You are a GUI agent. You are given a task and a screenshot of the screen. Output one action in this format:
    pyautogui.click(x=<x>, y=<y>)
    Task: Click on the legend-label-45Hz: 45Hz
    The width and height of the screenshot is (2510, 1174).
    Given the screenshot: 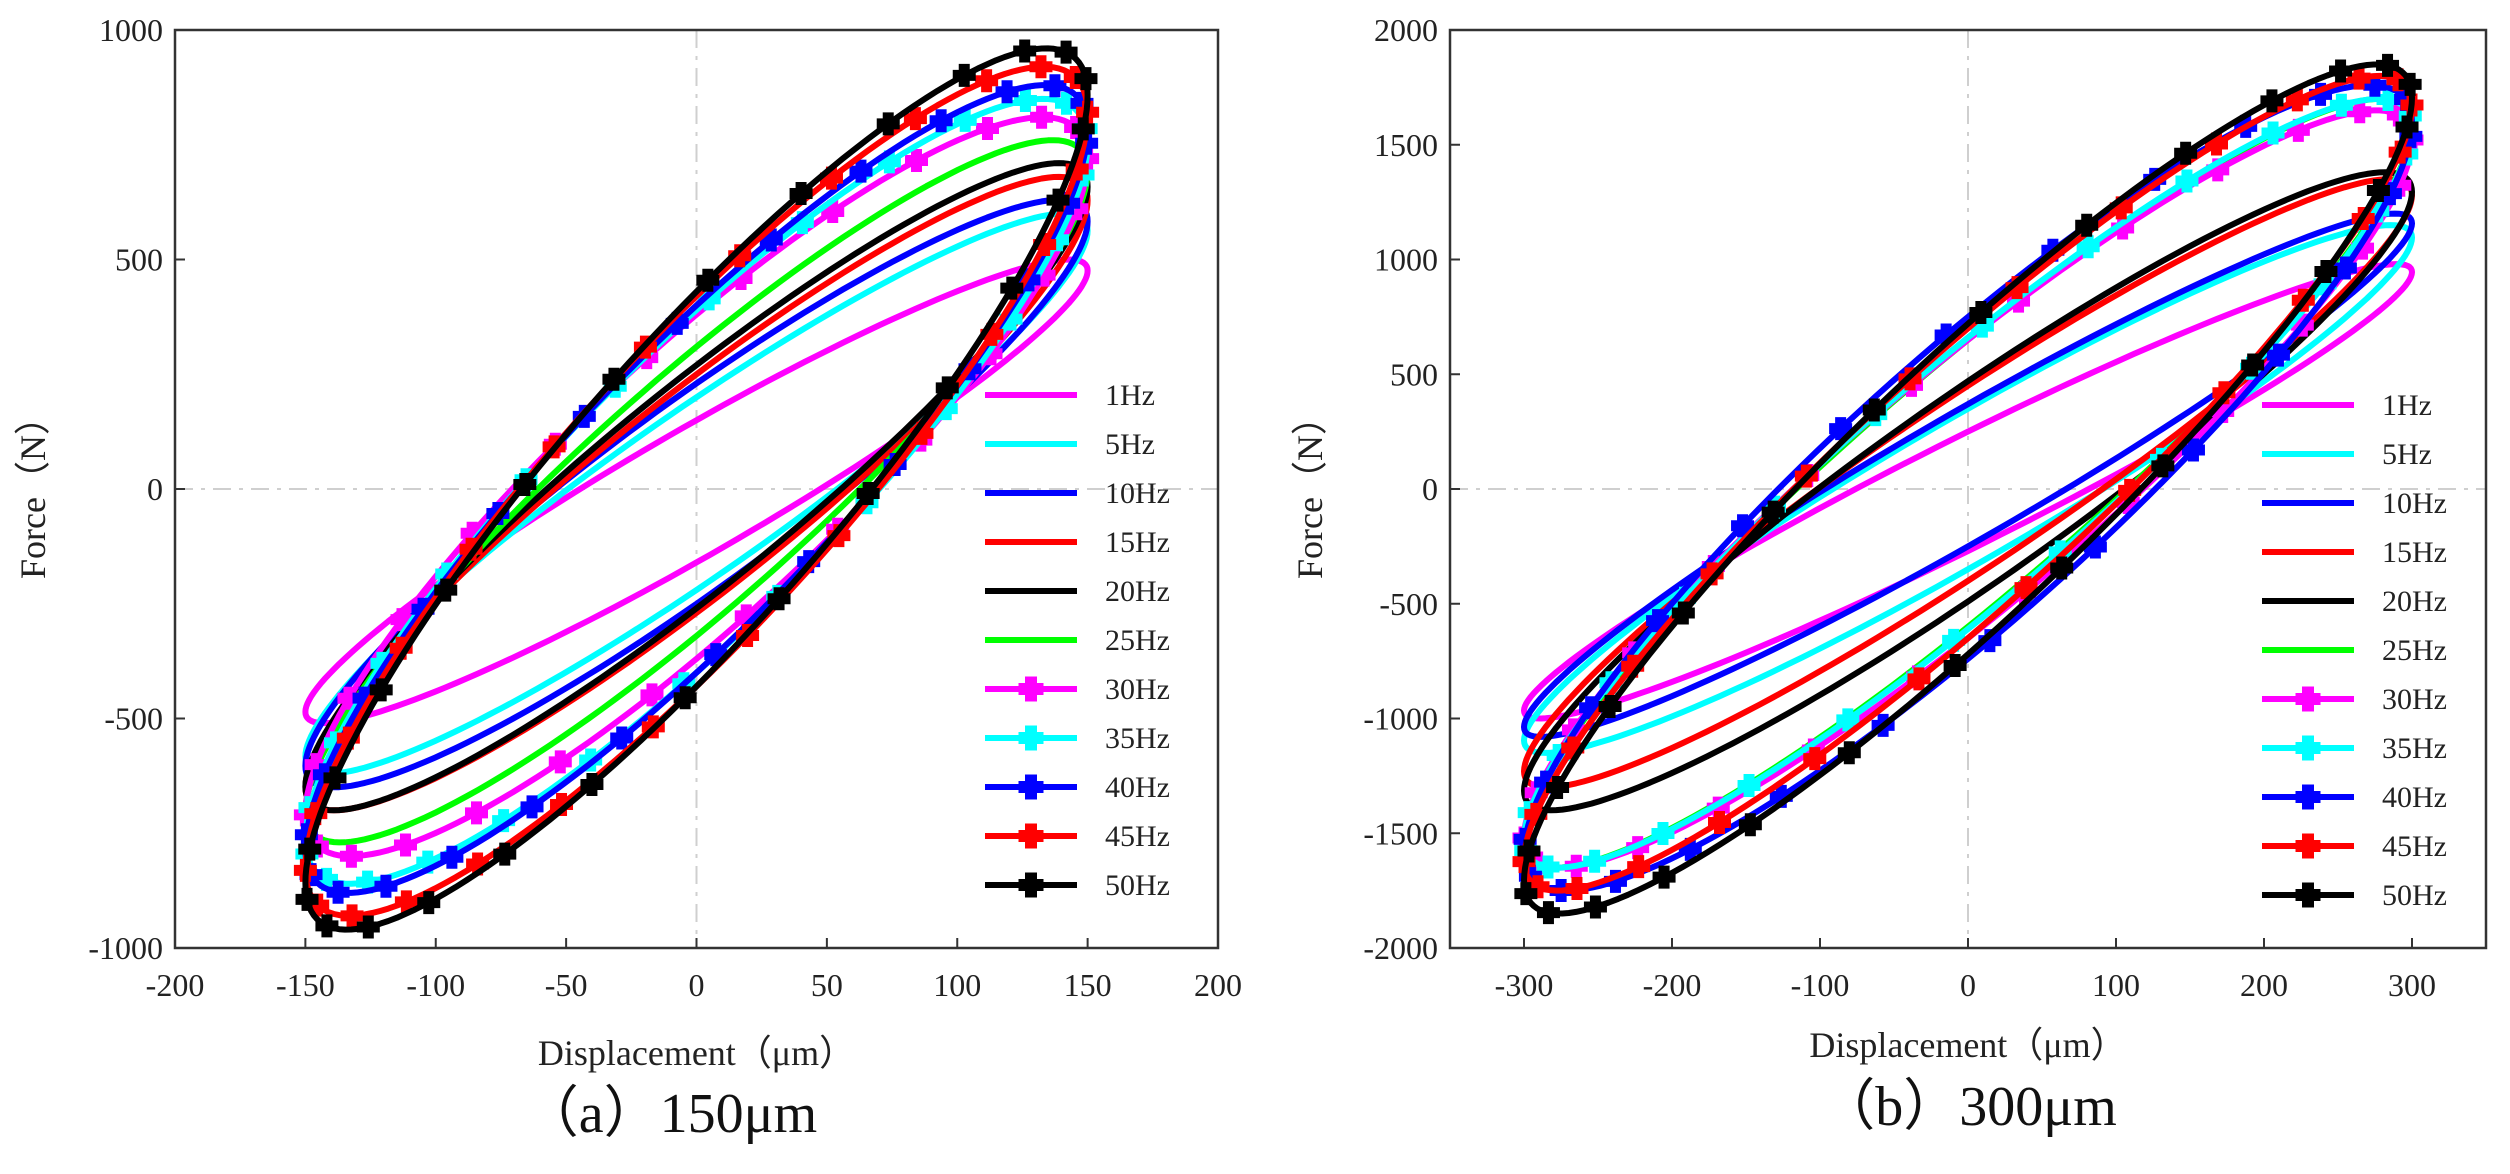 What is the action you would take?
    pyautogui.click(x=2414, y=846)
    